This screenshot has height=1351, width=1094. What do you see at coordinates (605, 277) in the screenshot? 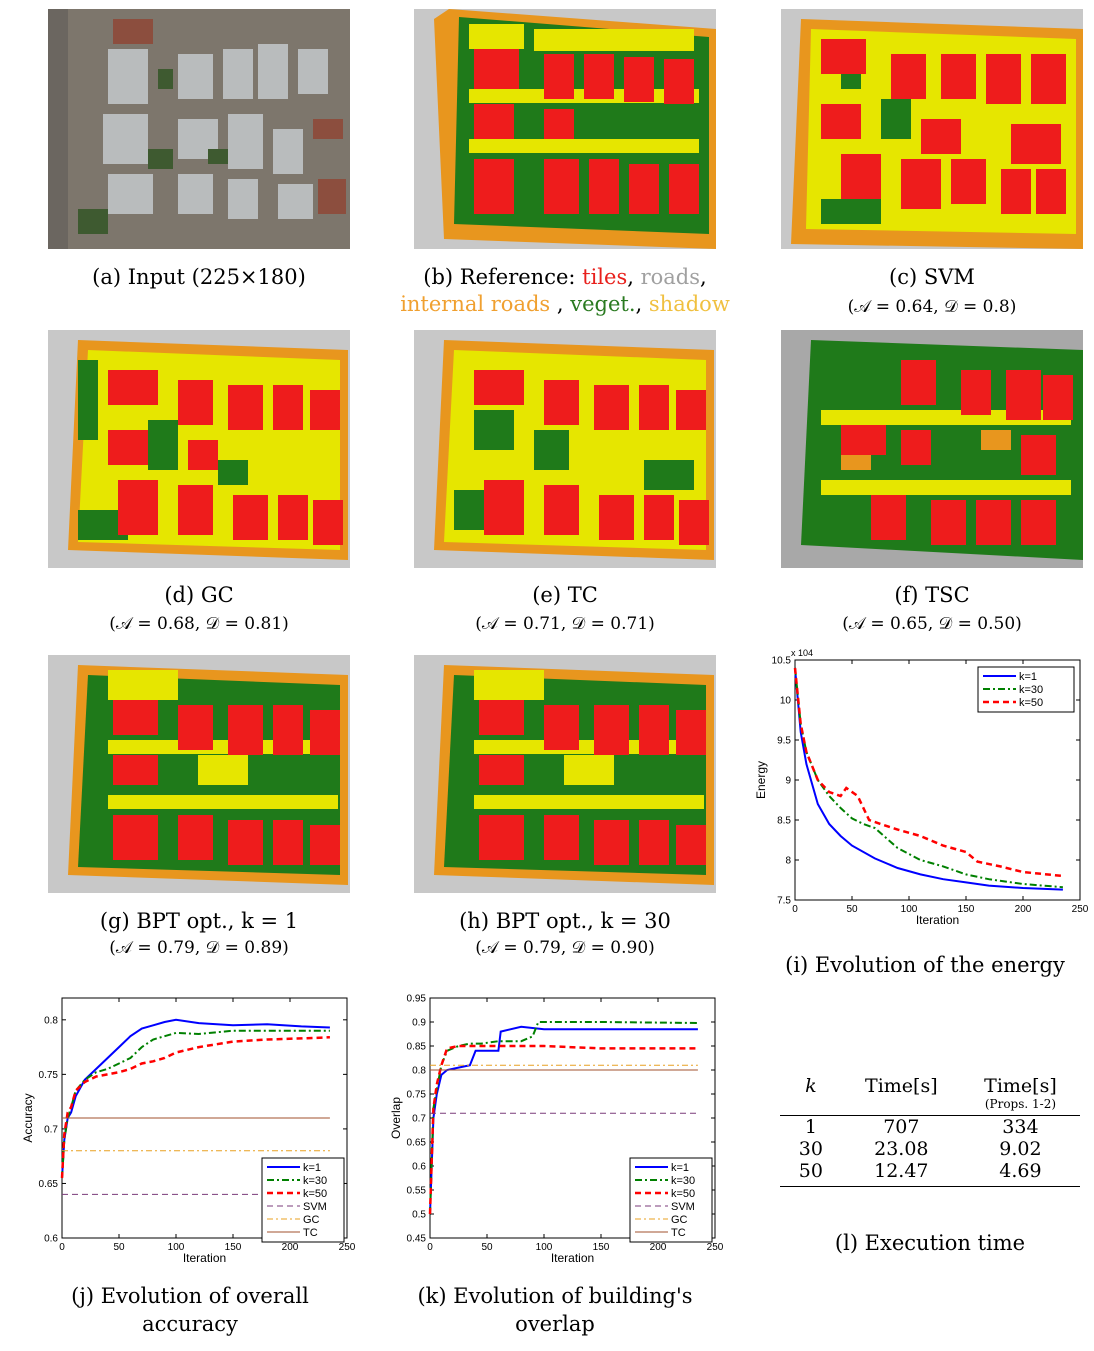
I see `legend-tiles: tiles` at bounding box center [605, 277].